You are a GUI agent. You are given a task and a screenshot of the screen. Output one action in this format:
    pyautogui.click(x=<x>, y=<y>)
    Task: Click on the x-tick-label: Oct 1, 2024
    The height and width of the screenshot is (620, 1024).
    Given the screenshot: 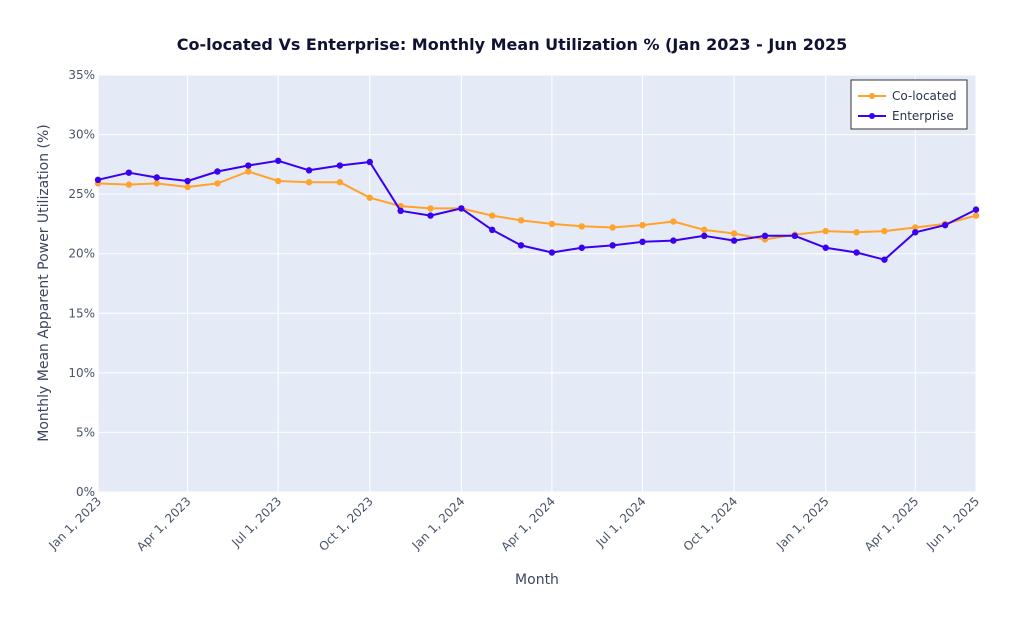 What is the action you would take?
    pyautogui.click(x=711, y=524)
    